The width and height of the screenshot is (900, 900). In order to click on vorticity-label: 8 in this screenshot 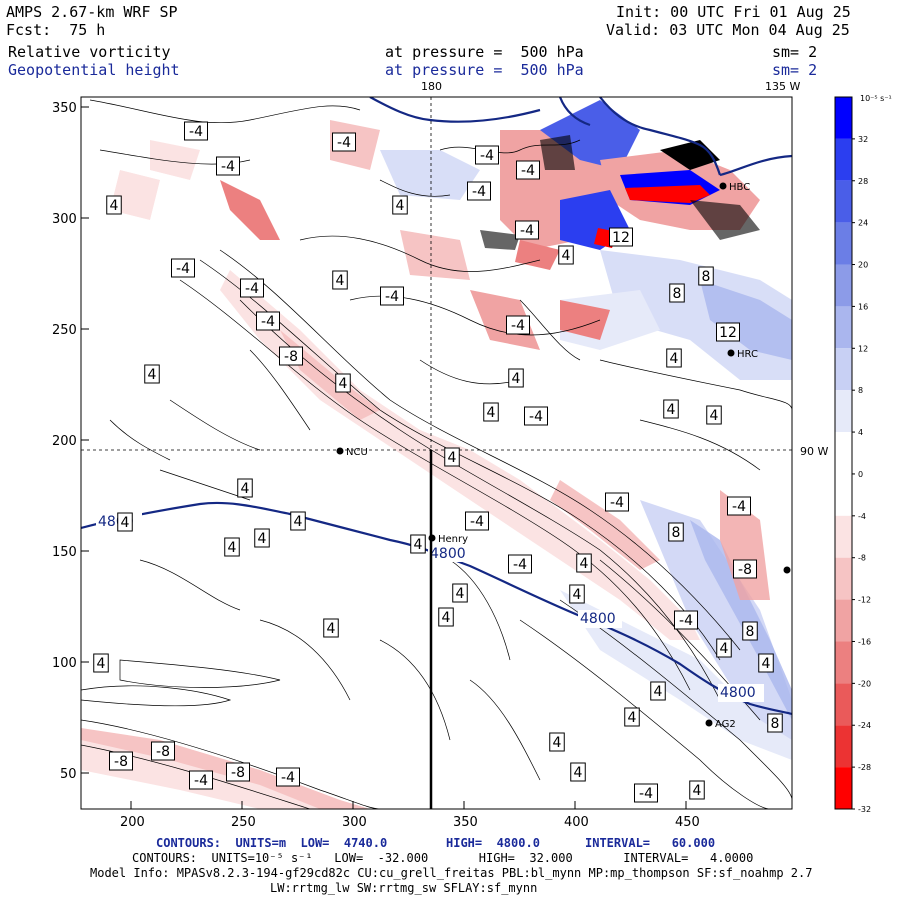, I will do `click(676, 532)`.